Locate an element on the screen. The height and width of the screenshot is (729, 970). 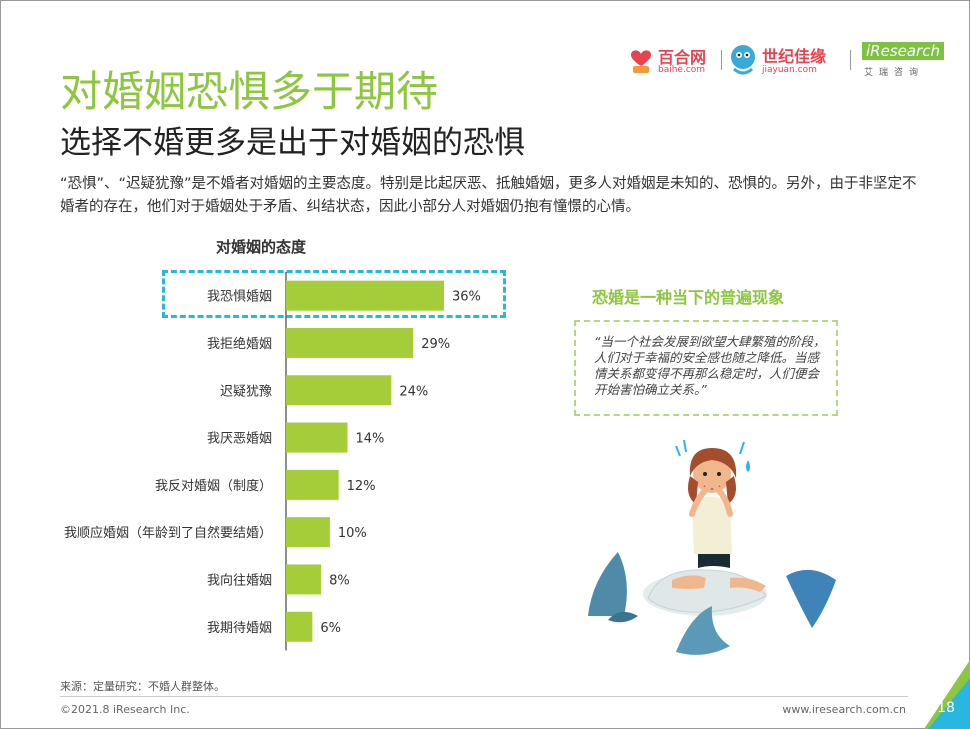
chart-category-label: 我厌恶婚姻 is located at coordinates (239, 439).